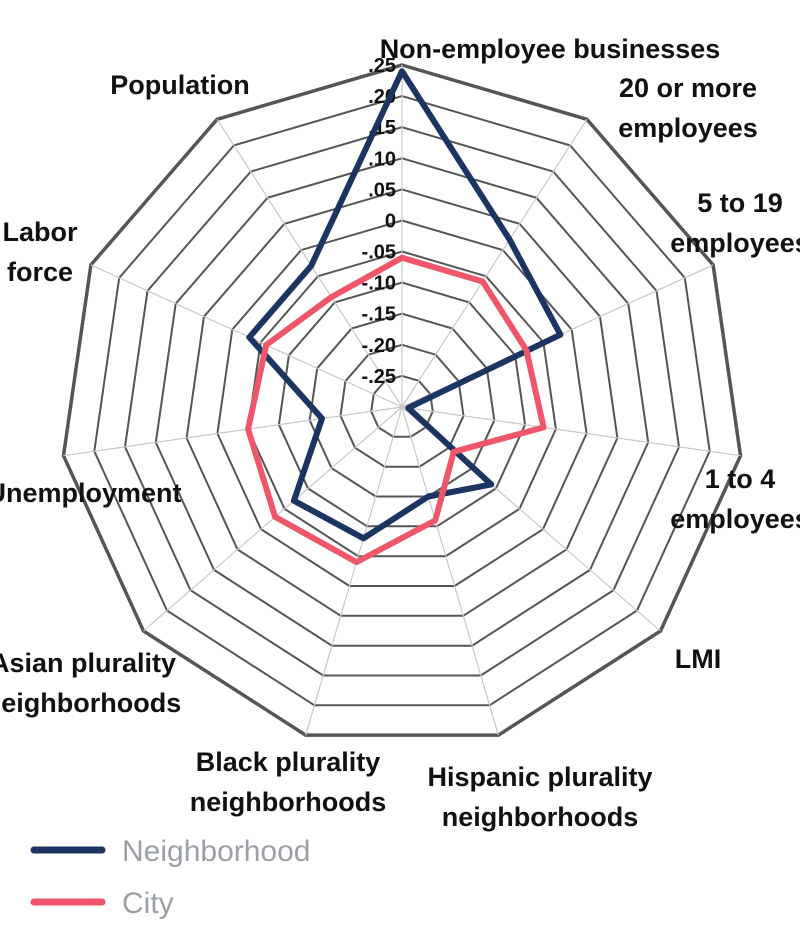  I want to click on axis-label-lmi: LMI, so click(698, 659).